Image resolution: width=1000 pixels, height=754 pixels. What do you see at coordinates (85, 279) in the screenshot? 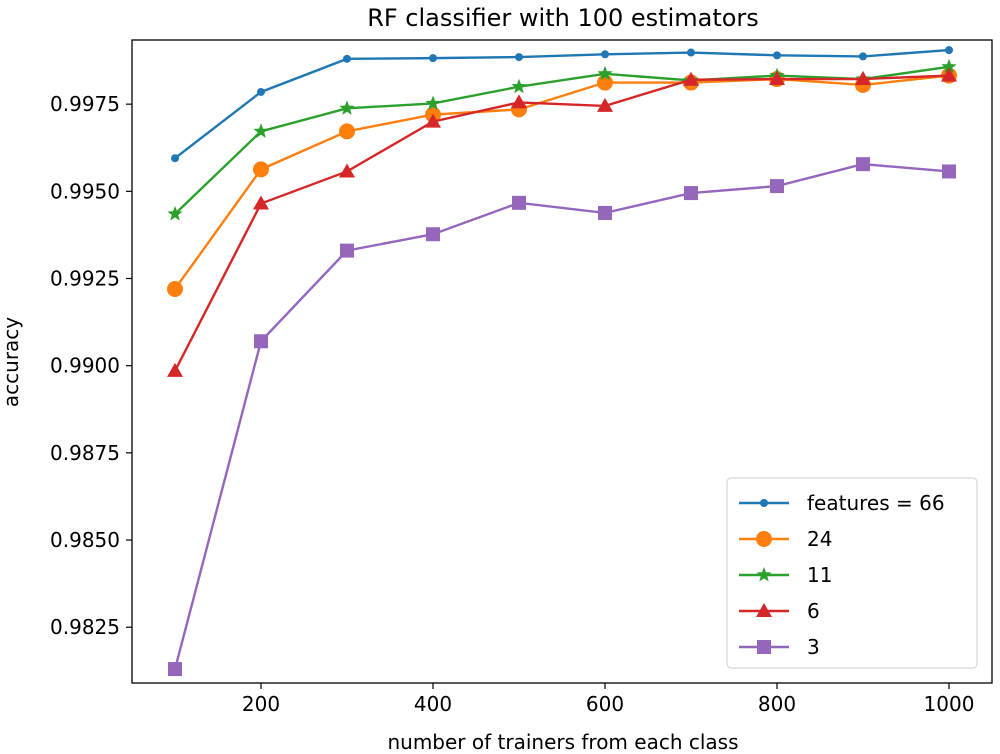
I see `y-tick-label: 0.9925` at bounding box center [85, 279].